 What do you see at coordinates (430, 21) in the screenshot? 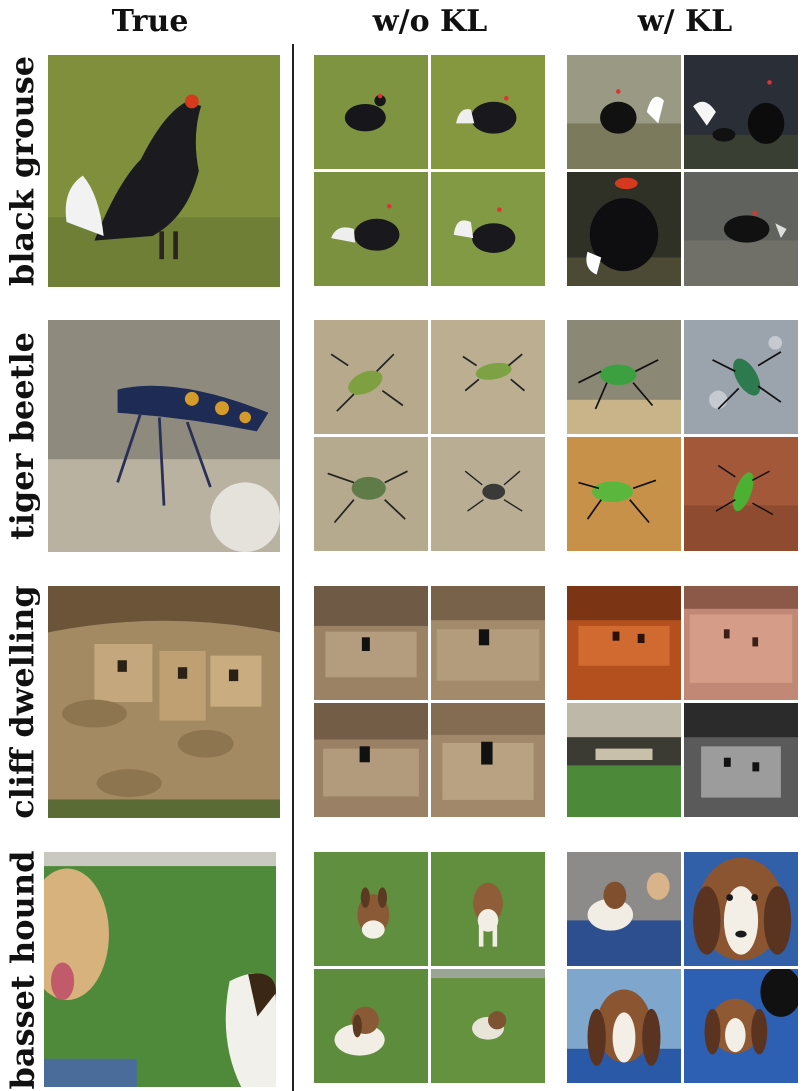
I see `column-header-without-kl: w/o KL` at bounding box center [430, 21].